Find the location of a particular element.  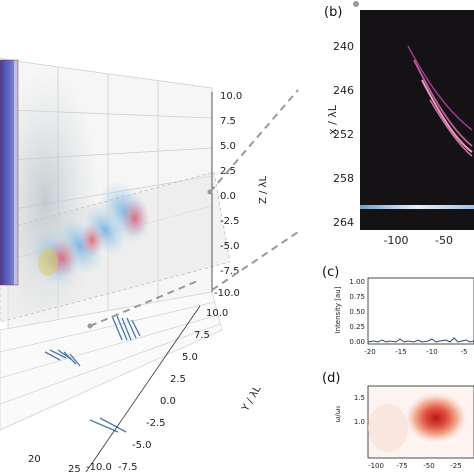

svg-text: 2.5 is located at coordinates (178, 379).